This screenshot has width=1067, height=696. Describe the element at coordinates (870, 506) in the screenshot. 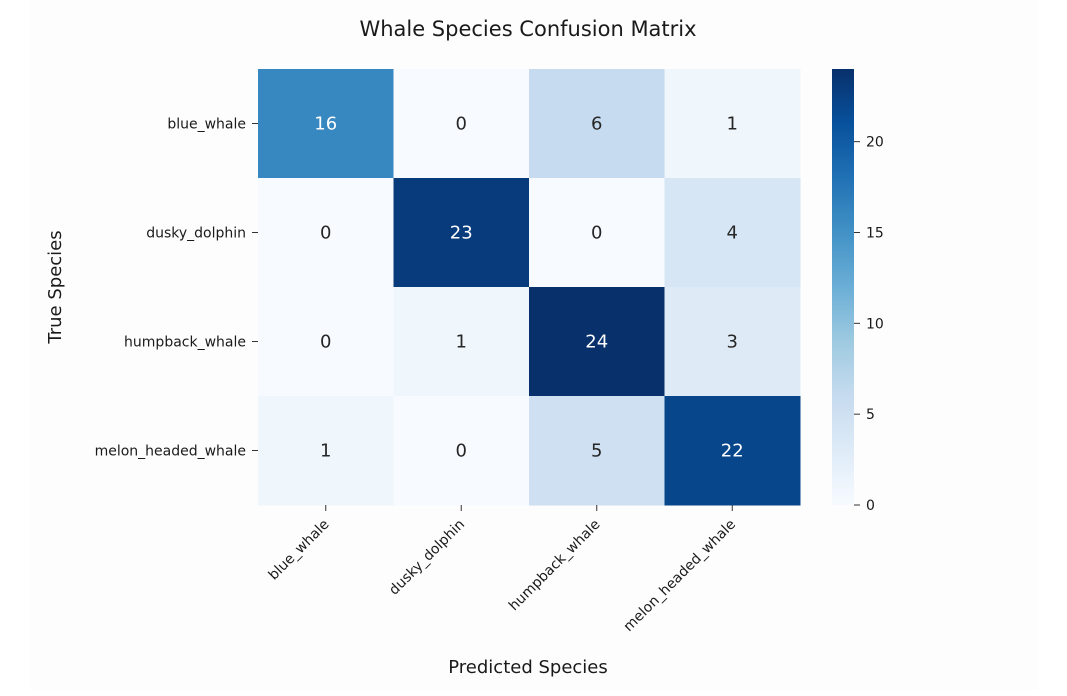

I see `colorbar-tick-label: 0` at that location.